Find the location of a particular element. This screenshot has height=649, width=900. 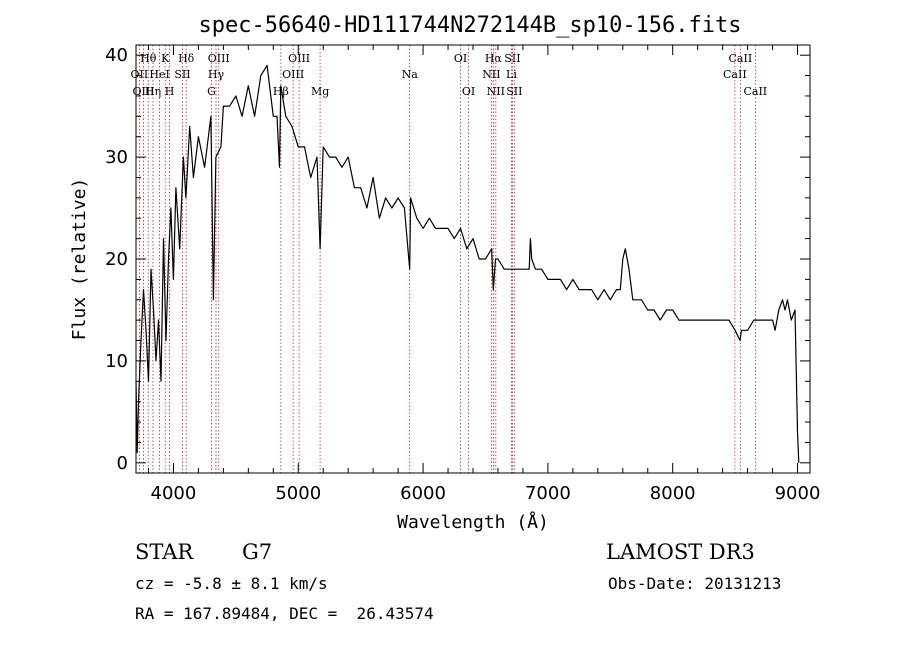

marker-label: Hθ is located at coordinates (148, 58).